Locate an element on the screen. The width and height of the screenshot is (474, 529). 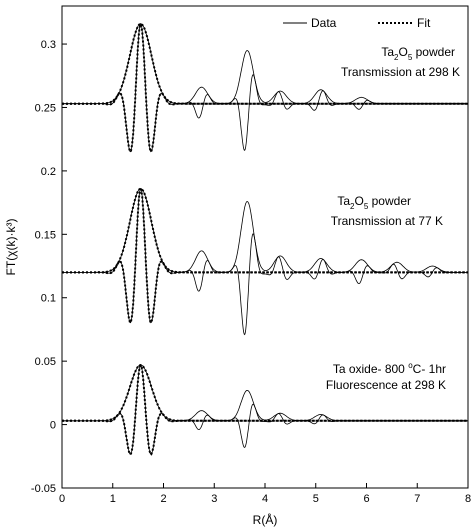
panel-2-label: Ta2O5 powder Transmission at 77 K is located at coordinates (387, 211).